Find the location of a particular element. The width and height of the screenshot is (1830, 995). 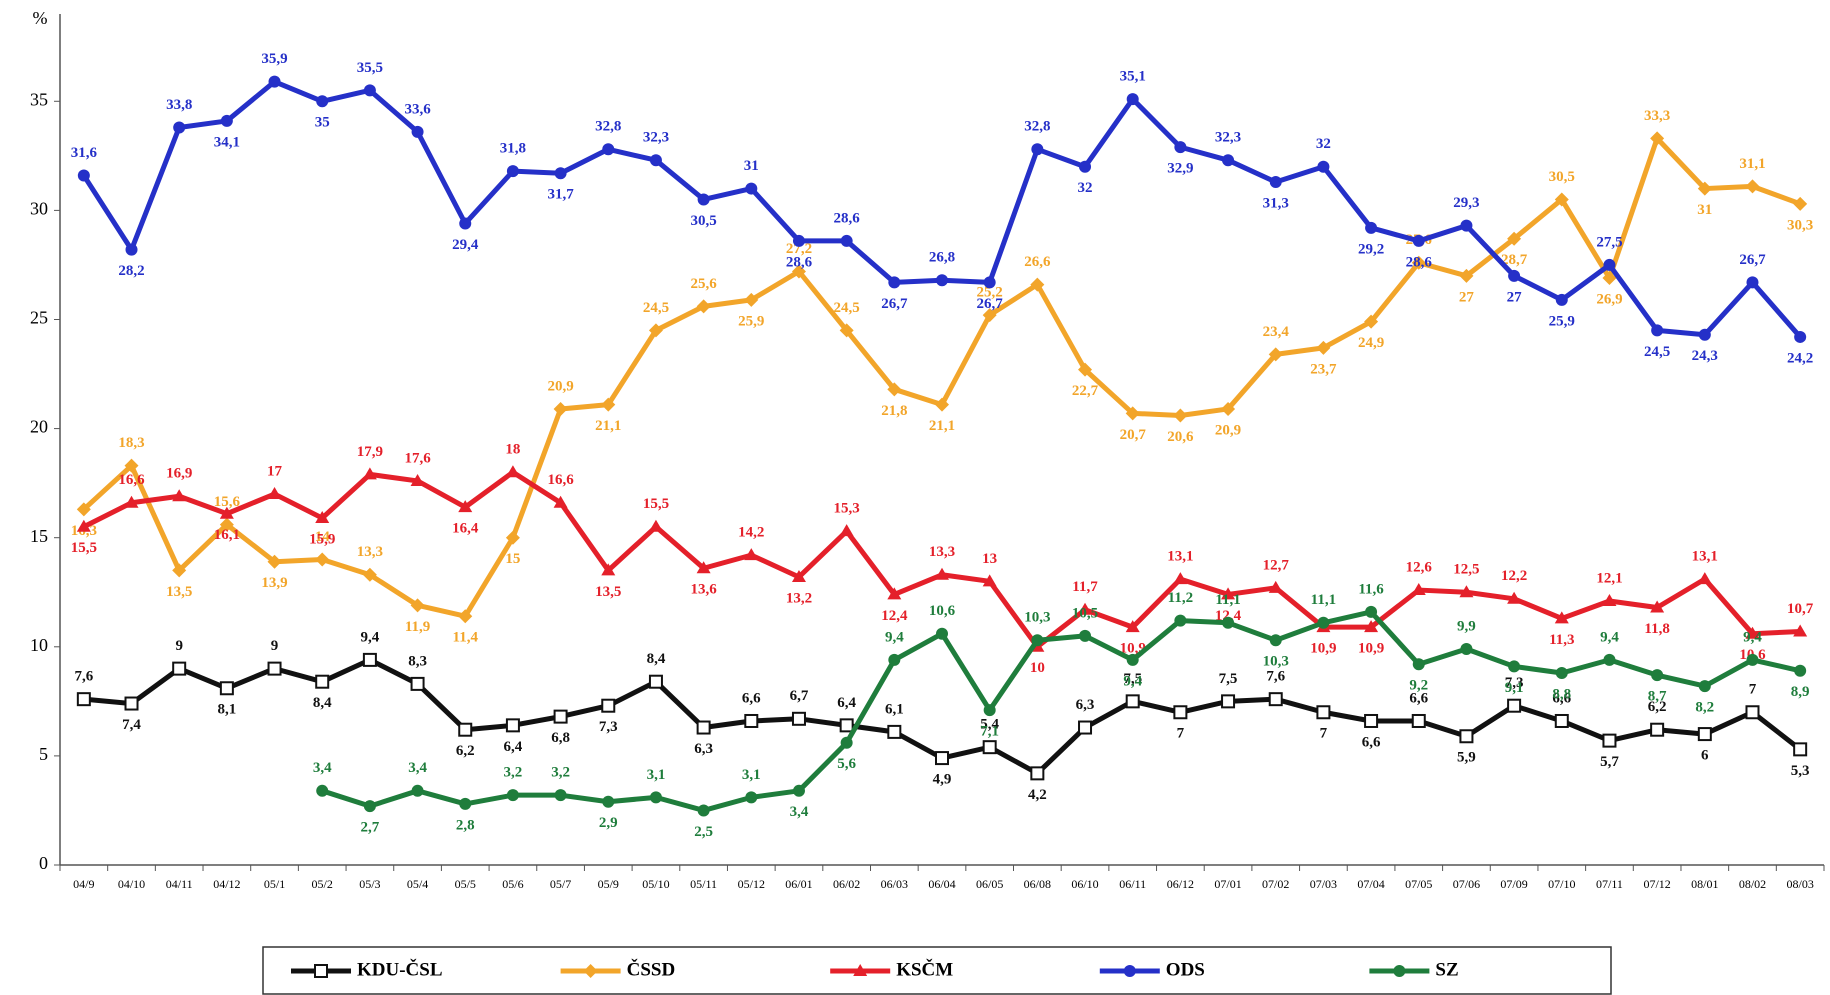

data-label: 3,1 is located at coordinates (751, 775).